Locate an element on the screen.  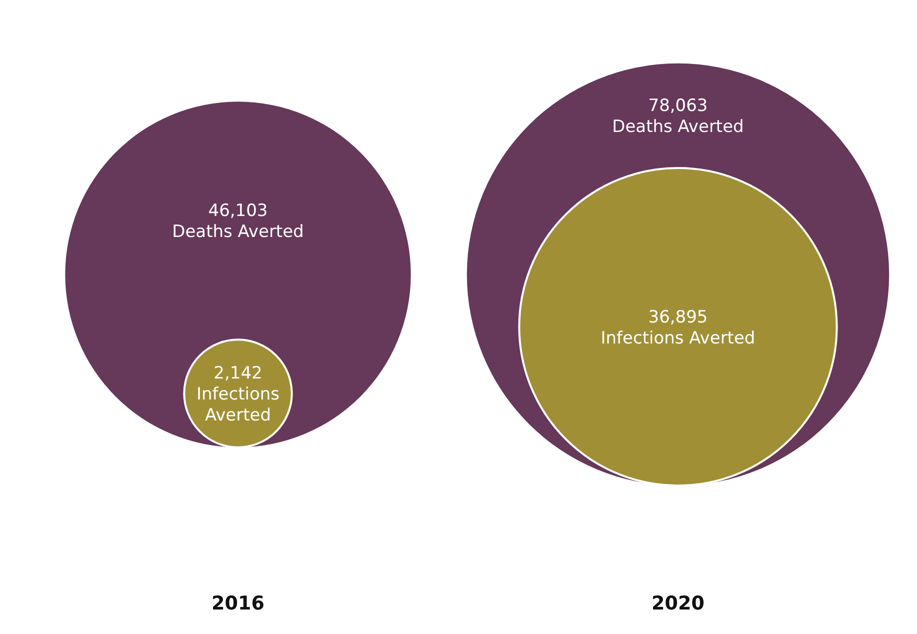
text: Infections Averted is located at coordinates (678, 338).